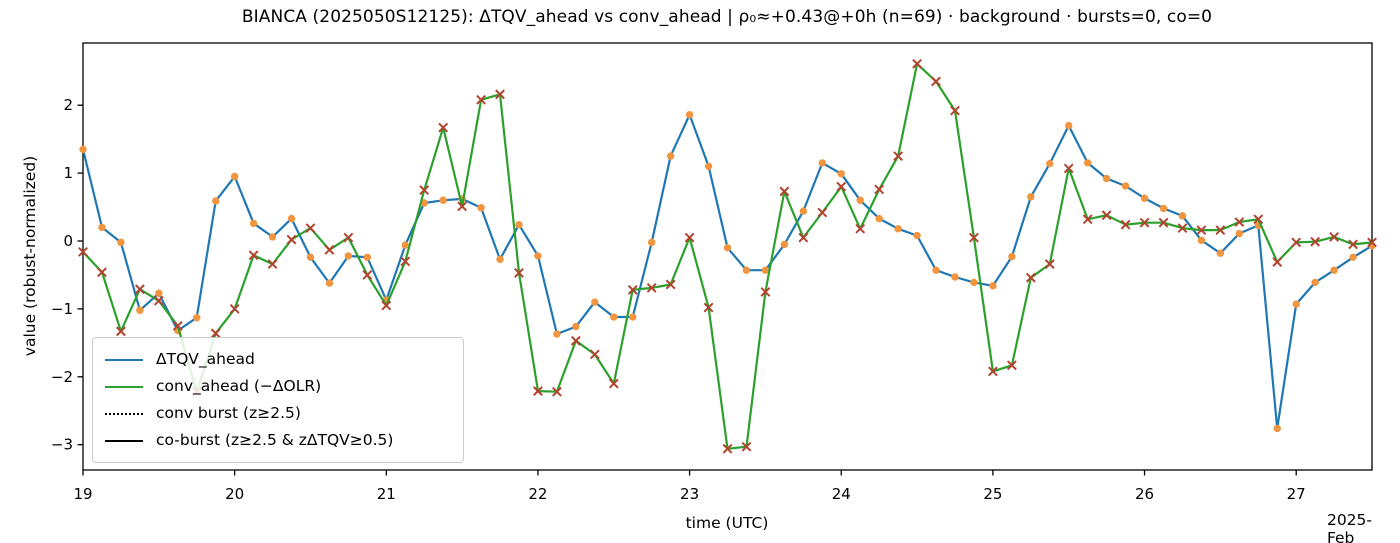  I want to click on x-tick-label: 24, so click(841, 494).